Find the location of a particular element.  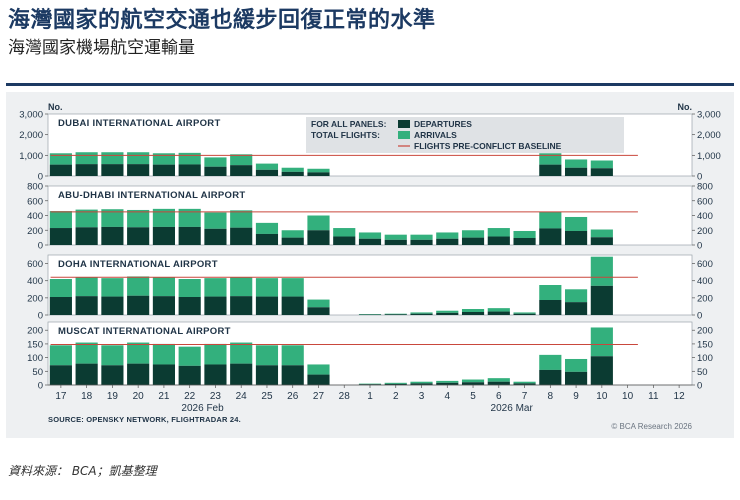

x-tick-label: 22 is located at coordinates (190, 396).